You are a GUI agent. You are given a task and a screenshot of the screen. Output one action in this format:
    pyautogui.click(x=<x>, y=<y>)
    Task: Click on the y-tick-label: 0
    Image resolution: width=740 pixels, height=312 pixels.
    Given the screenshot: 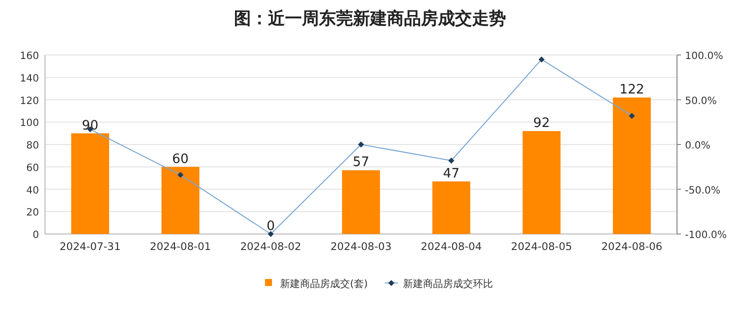 What is the action you would take?
    pyautogui.click(x=35, y=235)
    